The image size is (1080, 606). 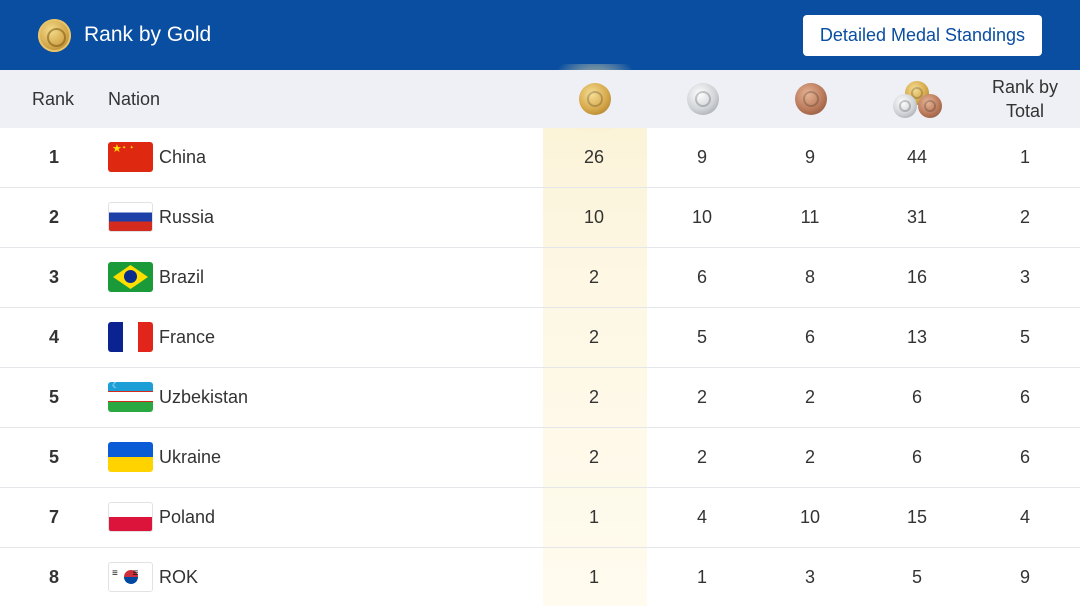 I want to click on rank-by-total: 4, so click(x=1024, y=517).